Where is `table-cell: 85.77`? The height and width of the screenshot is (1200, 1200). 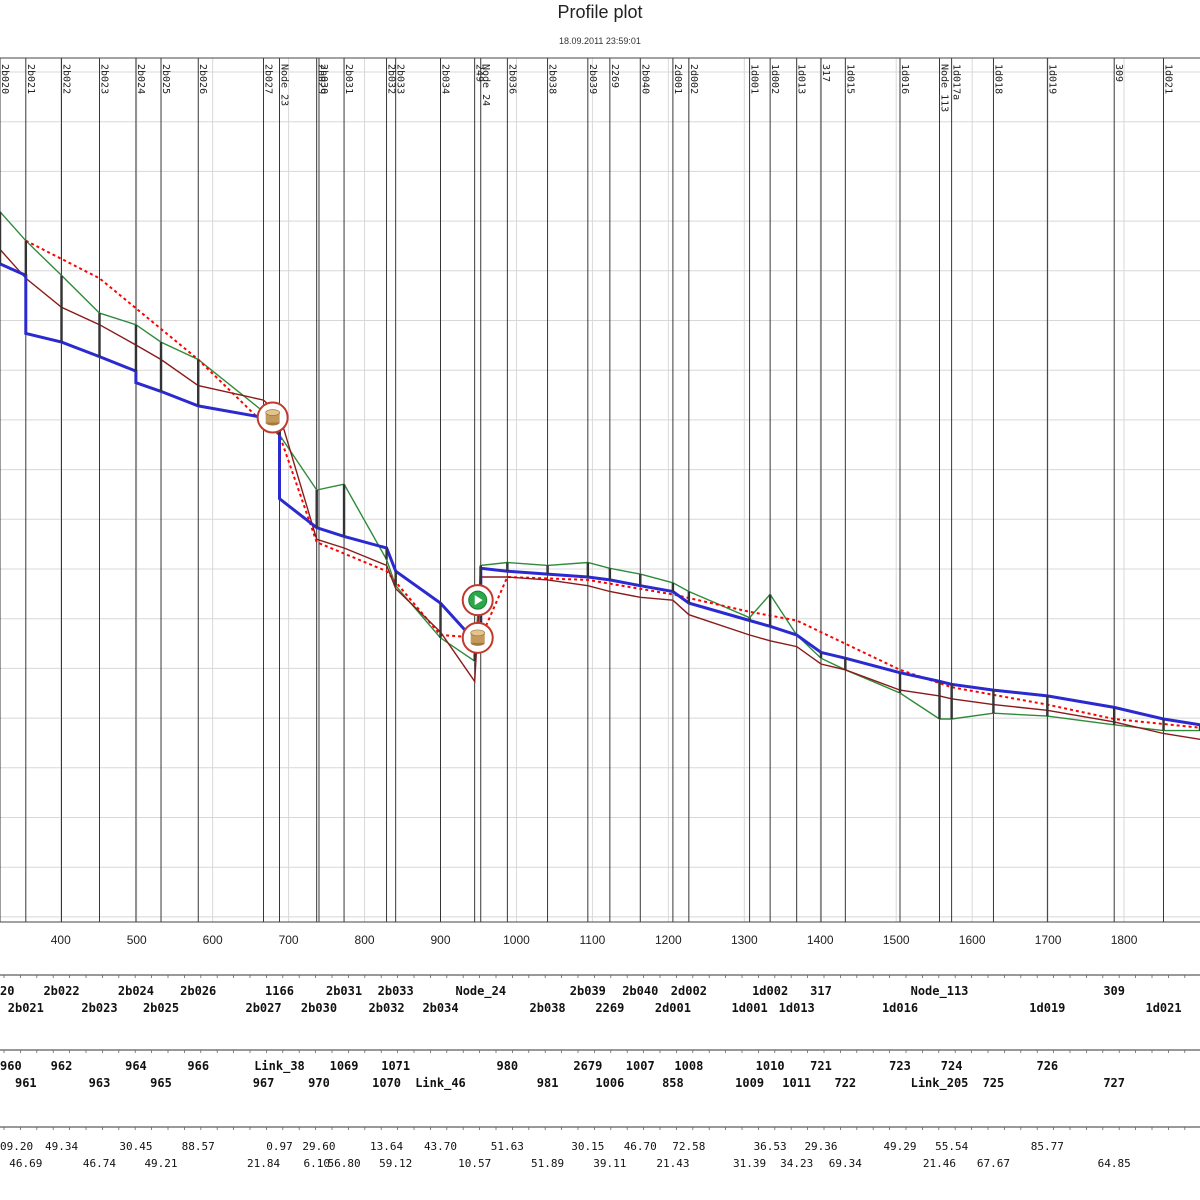 table-cell: 85.77 is located at coordinates (1047, 1146).